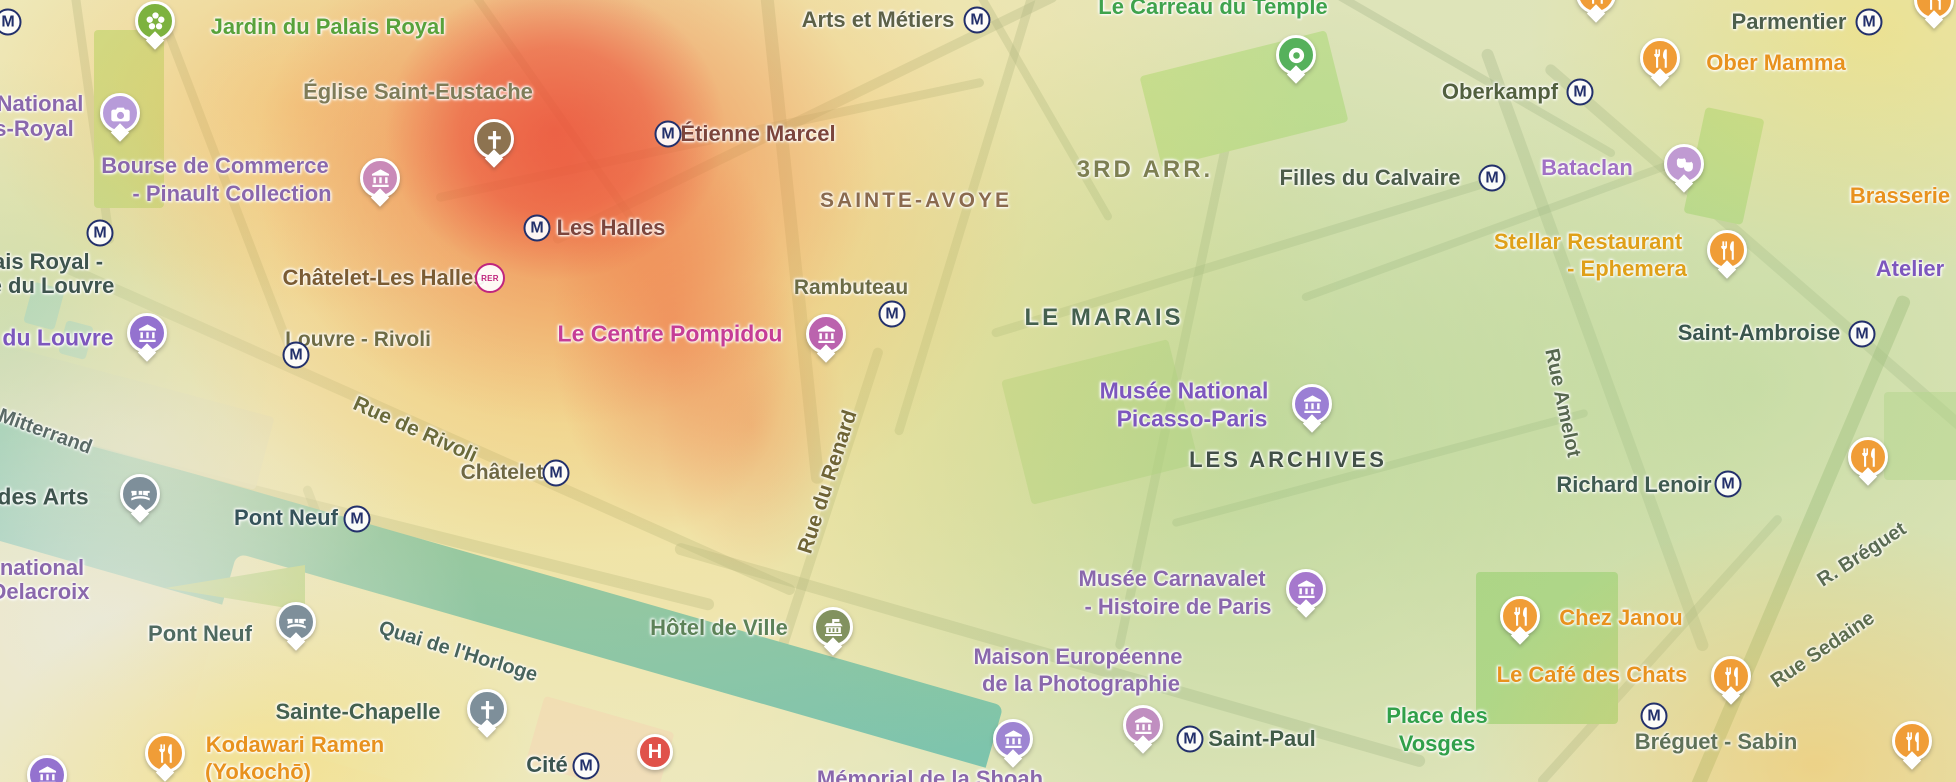  What do you see at coordinates (1437, 715) in the screenshot?
I see `label-place-des: Place des` at bounding box center [1437, 715].